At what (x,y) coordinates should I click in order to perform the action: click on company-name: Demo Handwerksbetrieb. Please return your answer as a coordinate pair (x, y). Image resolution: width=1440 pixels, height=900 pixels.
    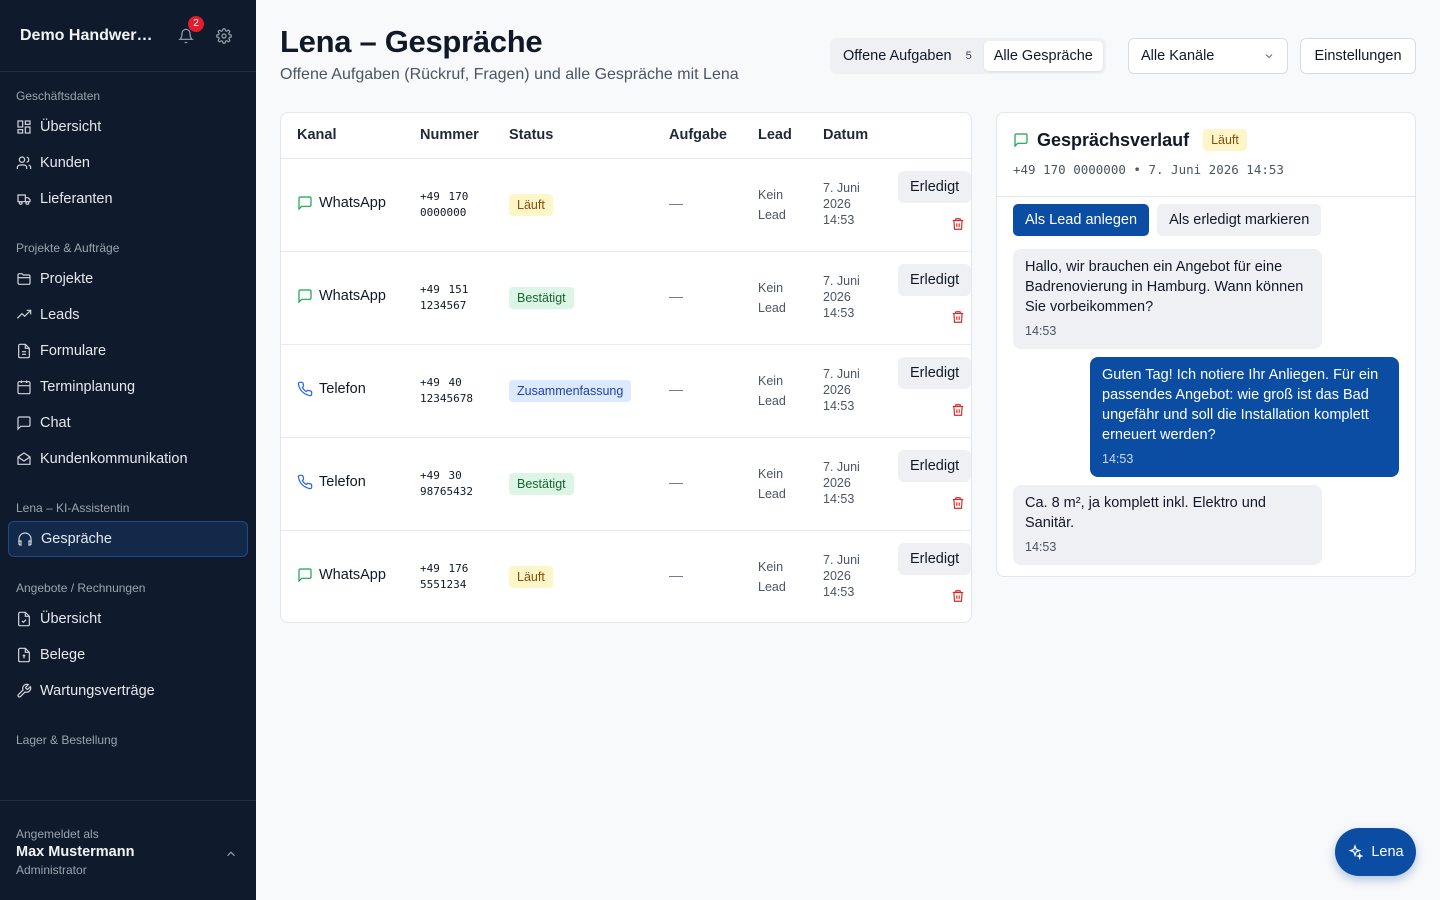
    Looking at the image, I should click on (90, 35).